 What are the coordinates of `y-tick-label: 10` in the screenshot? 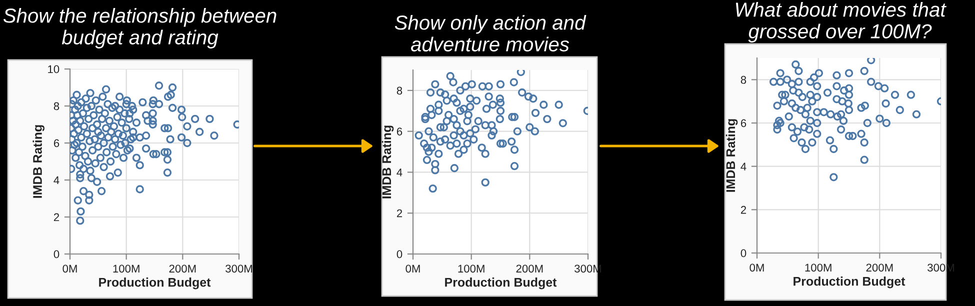 It's located at (54, 69).